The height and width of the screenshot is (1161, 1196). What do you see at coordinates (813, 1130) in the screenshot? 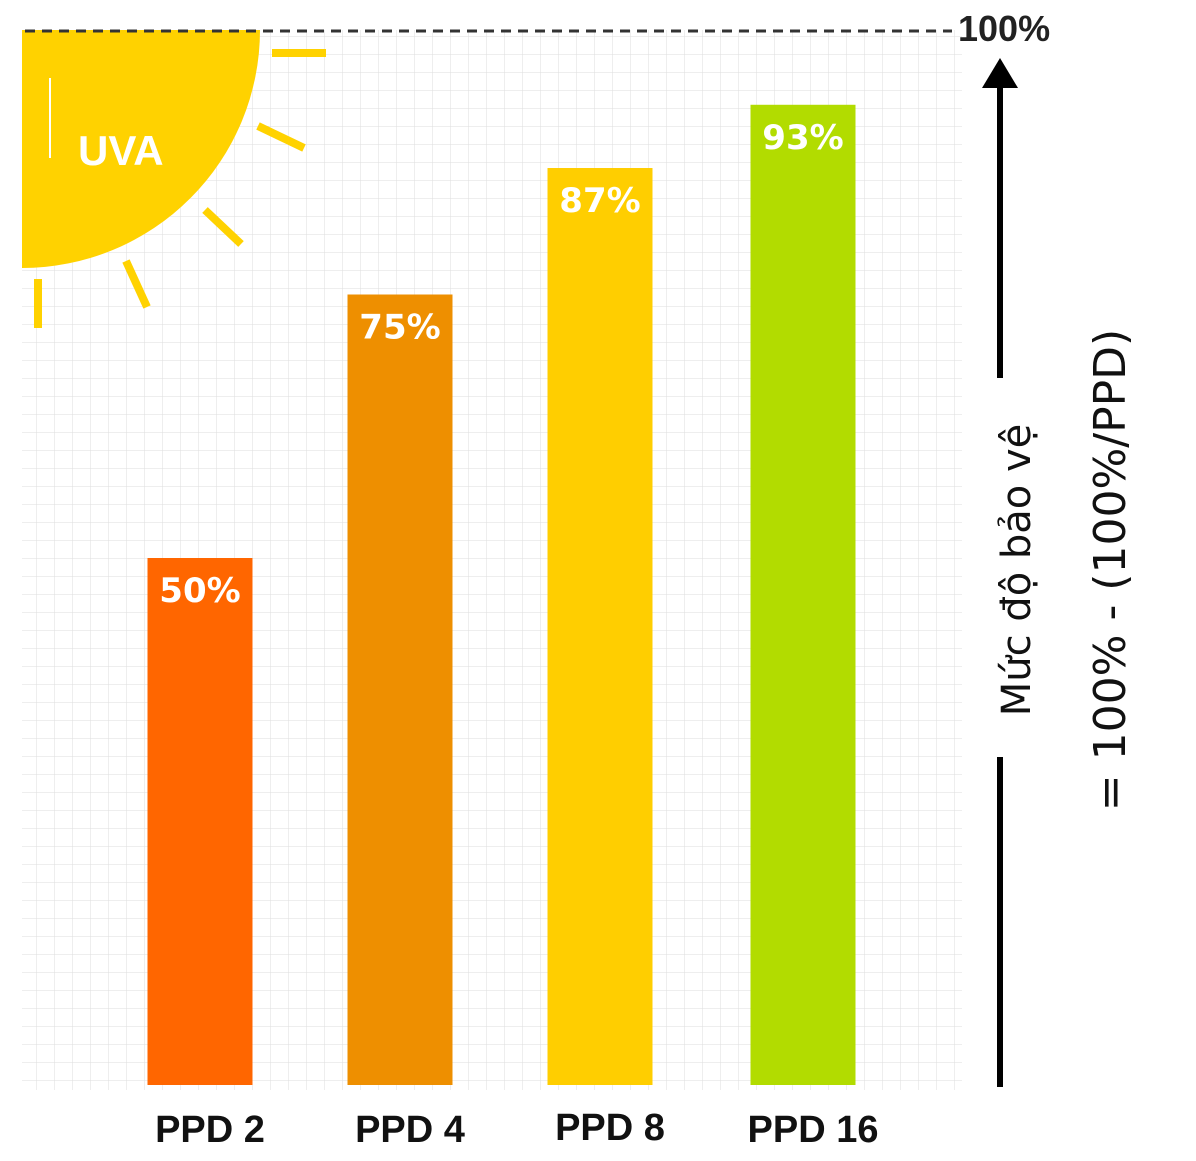
I see `category-label: PPD 16` at bounding box center [813, 1130].